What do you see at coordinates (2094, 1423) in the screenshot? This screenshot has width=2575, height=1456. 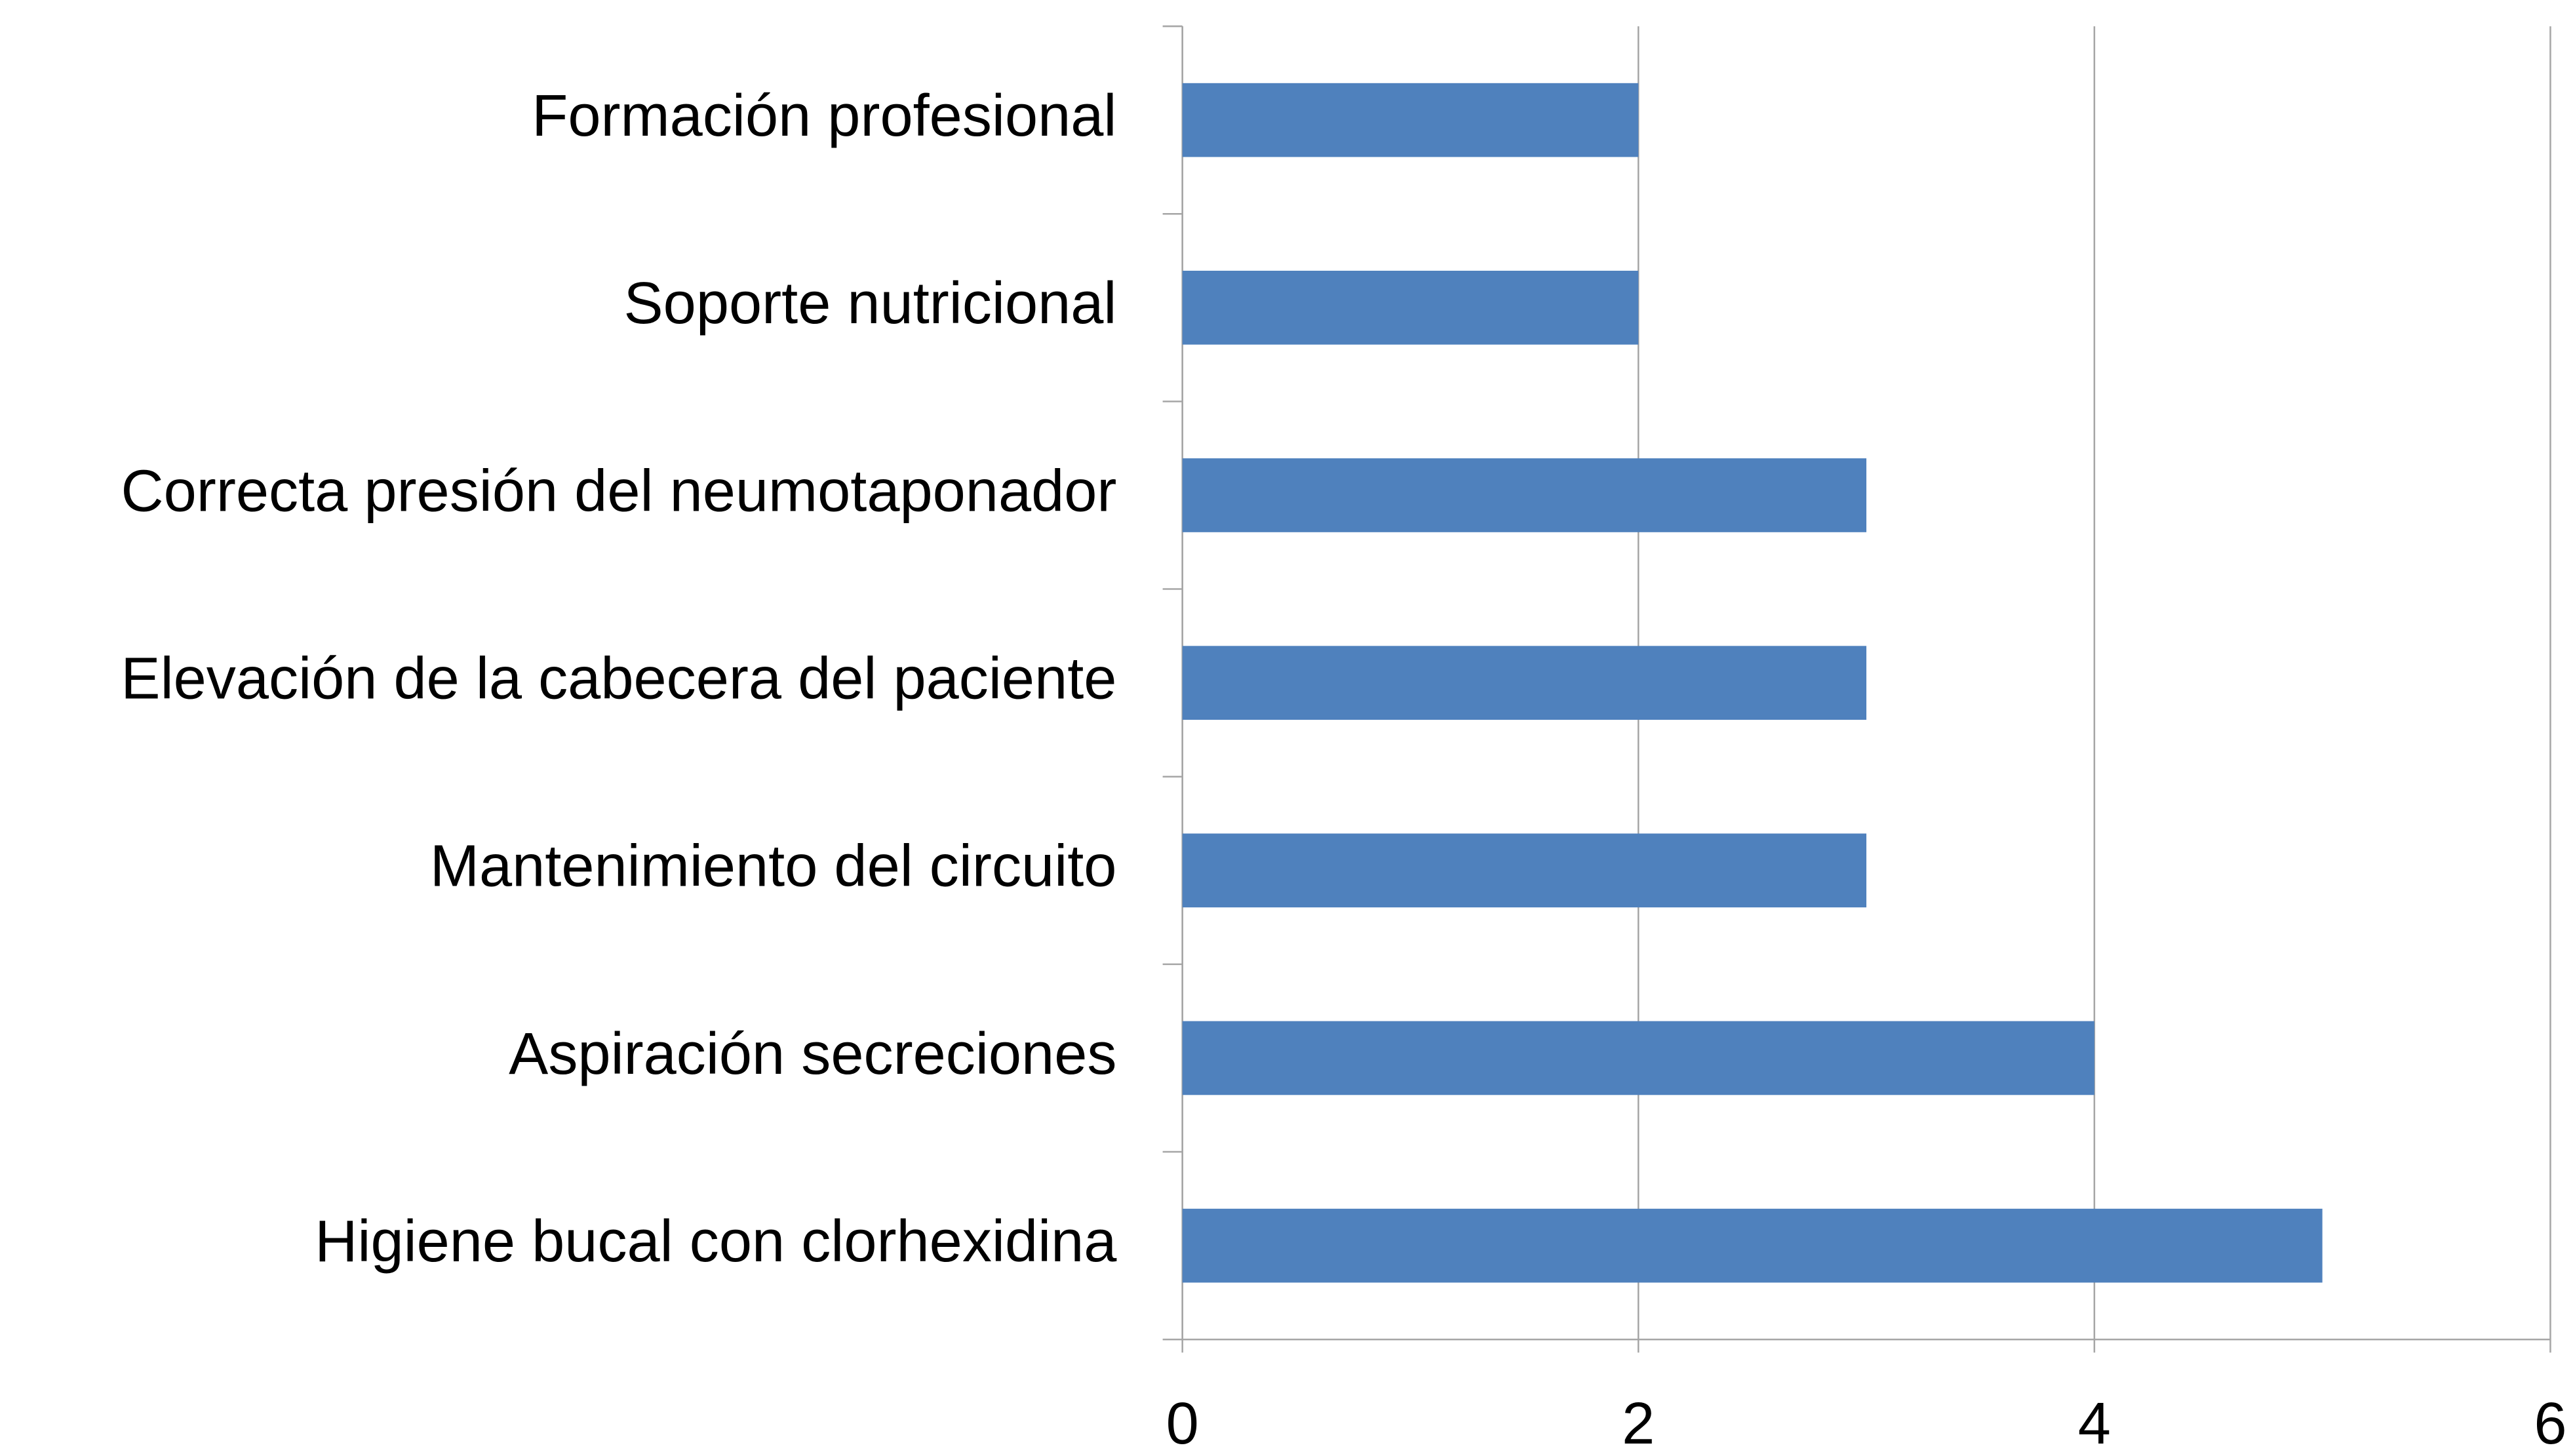 I see `x-tick-label: 4` at bounding box center [2094, 1423].